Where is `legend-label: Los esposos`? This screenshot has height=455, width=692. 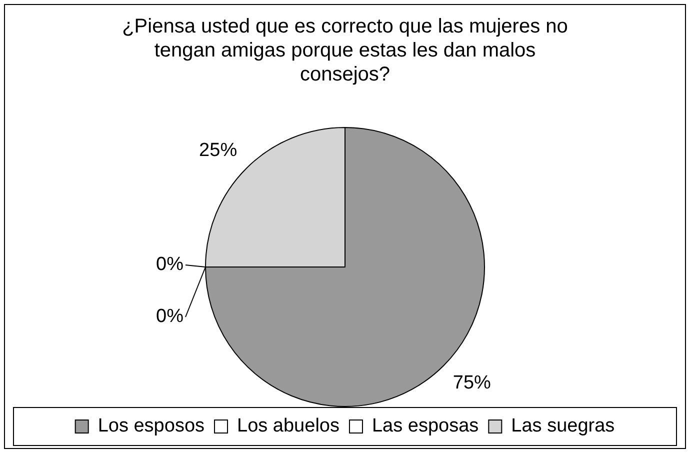
legend-label: Los esposos is located at coordinates (151, 426).